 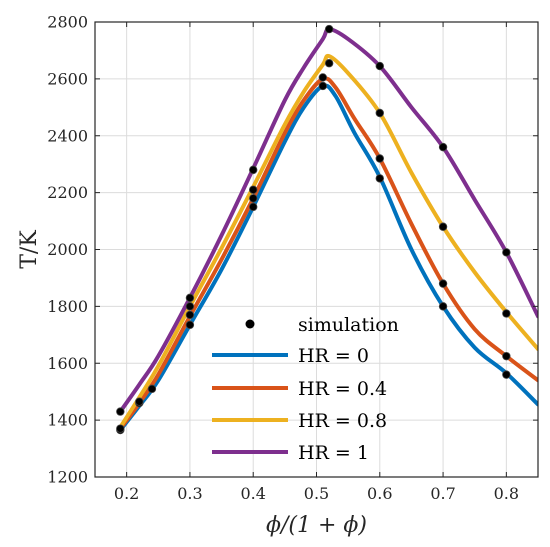 What do you see at coordinates (250, 324) in the screenshot?
I see `legend-simulation-marker` at bounding box center [250, 324].